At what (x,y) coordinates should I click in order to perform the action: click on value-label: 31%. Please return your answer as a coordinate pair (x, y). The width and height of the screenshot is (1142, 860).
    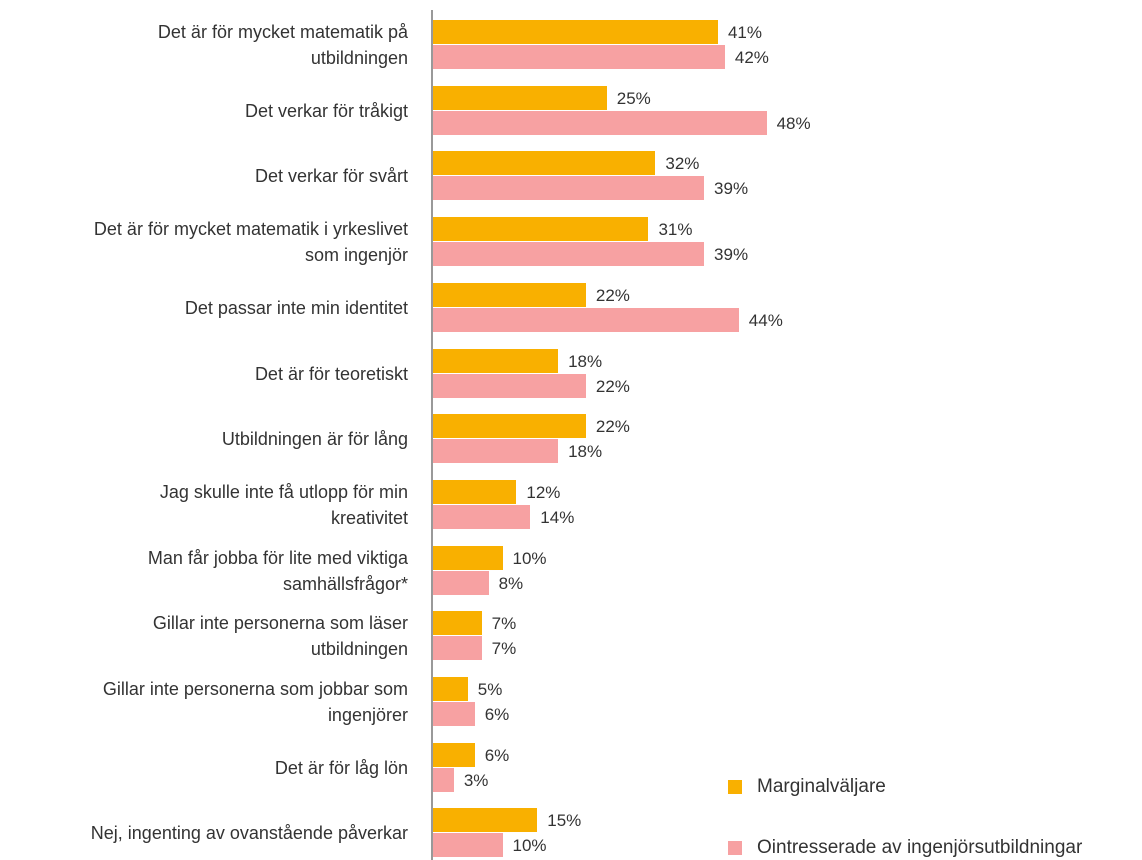
    Looking at the image, I should click on (675, 230).